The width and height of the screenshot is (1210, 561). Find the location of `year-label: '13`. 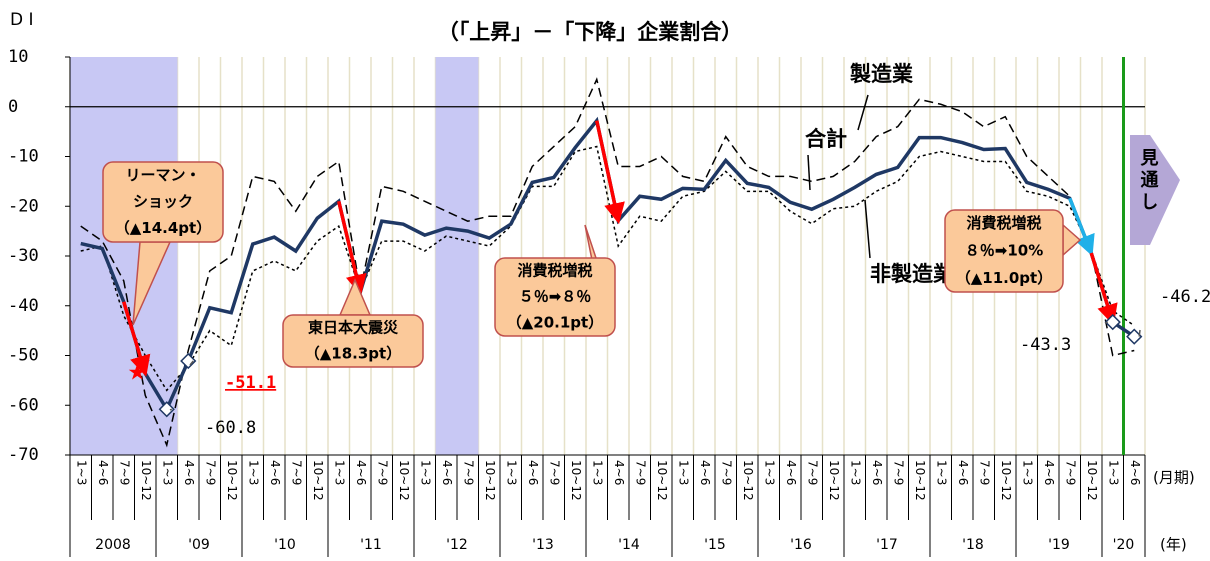

year-label: '13 is located at coordinates (543, 545).